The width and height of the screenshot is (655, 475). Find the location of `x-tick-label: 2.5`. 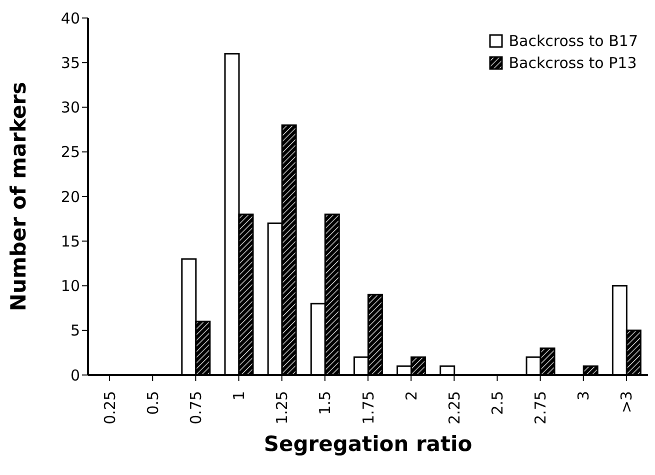

x-tick-label: 2.5 is located at coordinates (497, 403).